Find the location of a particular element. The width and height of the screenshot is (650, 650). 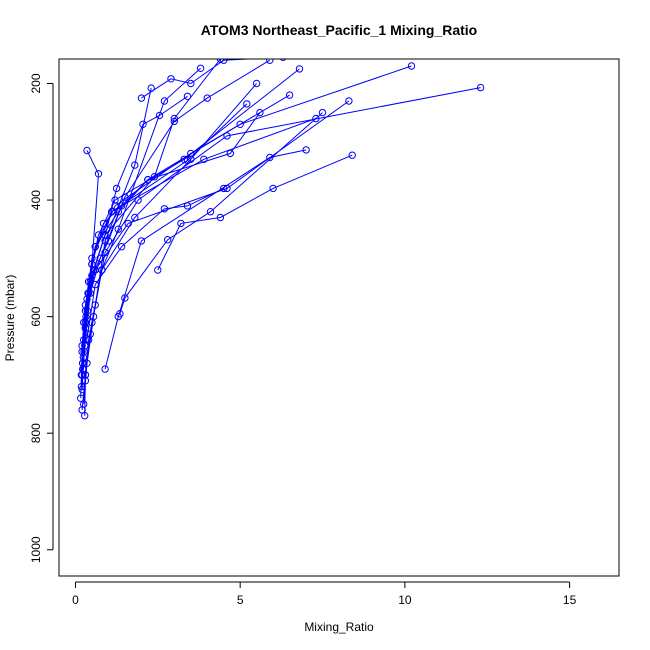

y-tick-label: 1000 is located at coordinates (36, 549).